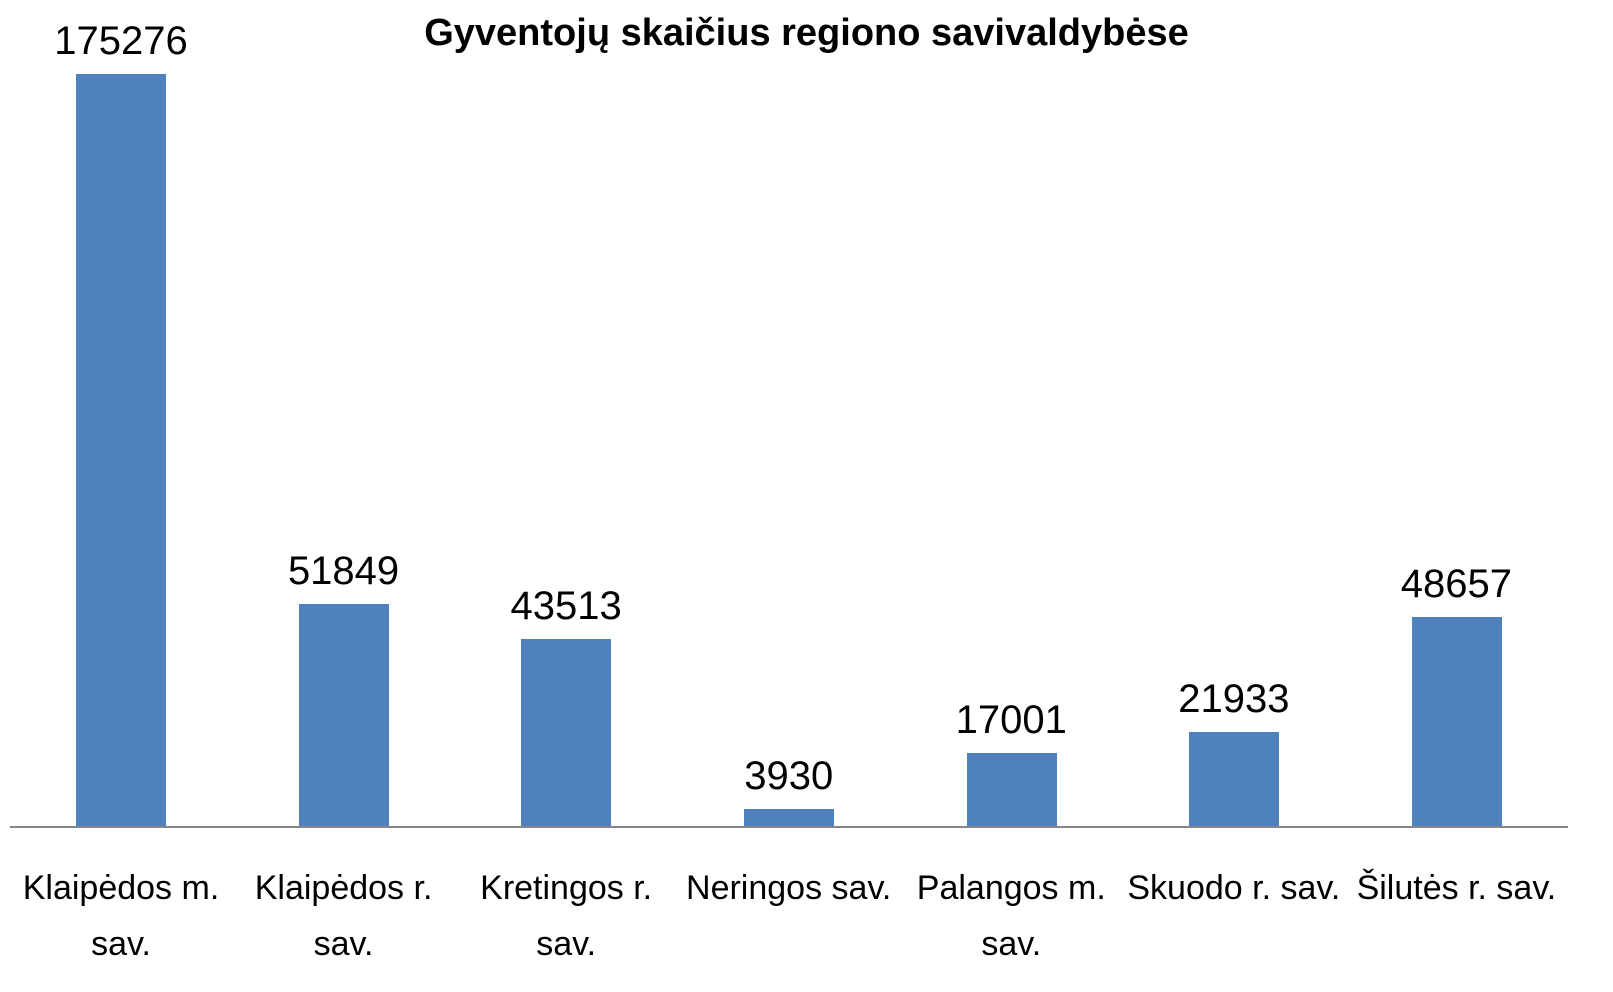 Image resolution: width=1613 pixels, height=992 pixels. Describe the element at coordinates (1011, 916) in the screenshot. I see `x-tick-label: Palangos m. sav.` at that location.